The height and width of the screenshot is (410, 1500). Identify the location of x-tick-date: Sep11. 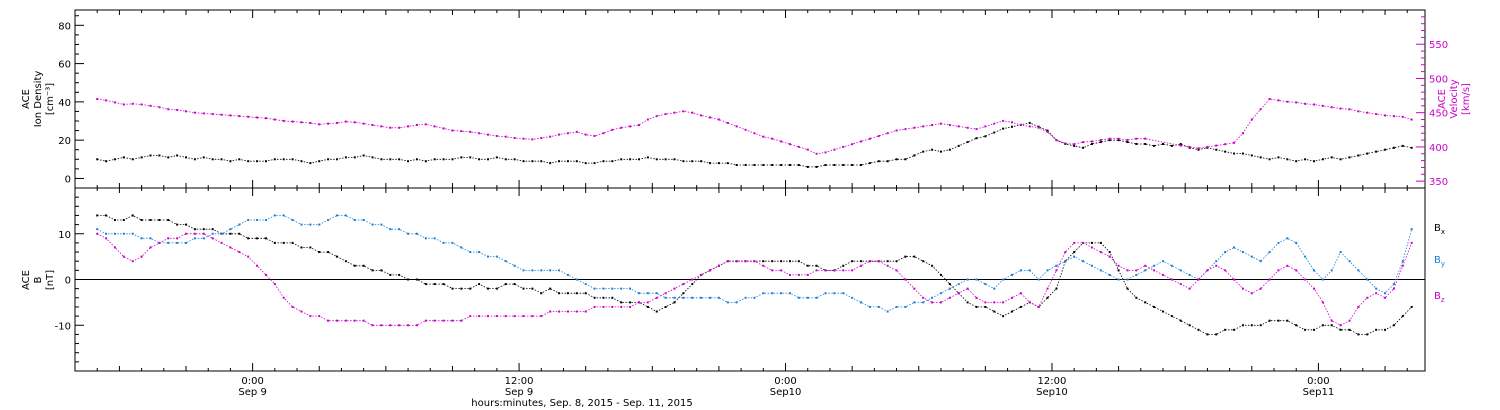
(1319, 392).